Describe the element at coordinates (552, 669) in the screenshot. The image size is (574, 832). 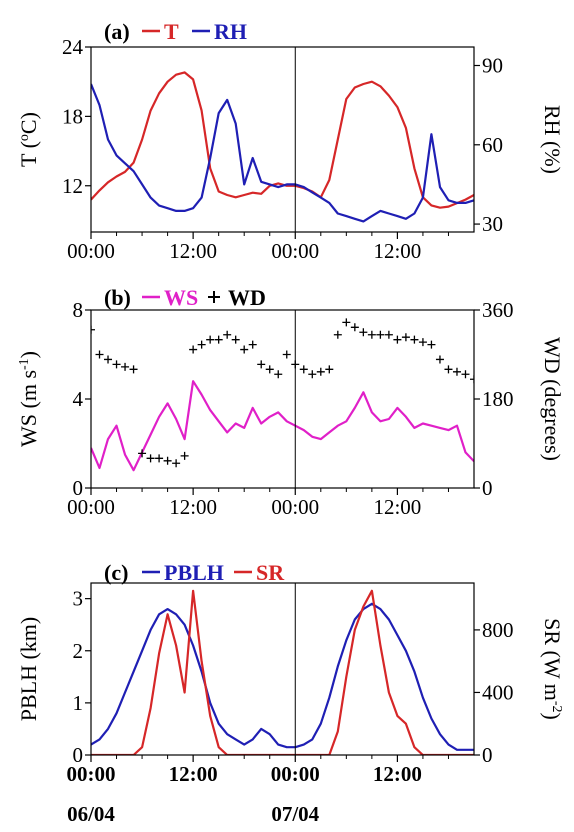
I see `y-right-label: SR (W m-2)` at that location.